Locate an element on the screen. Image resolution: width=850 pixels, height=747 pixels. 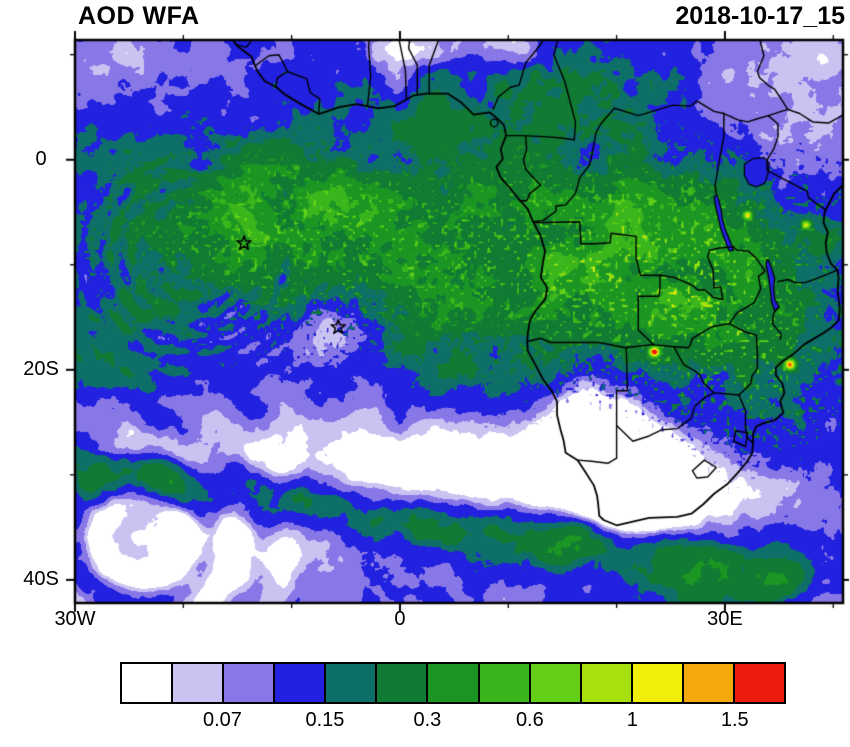
y-axis-tick-label: 20S is located at coordinates (41, 368).